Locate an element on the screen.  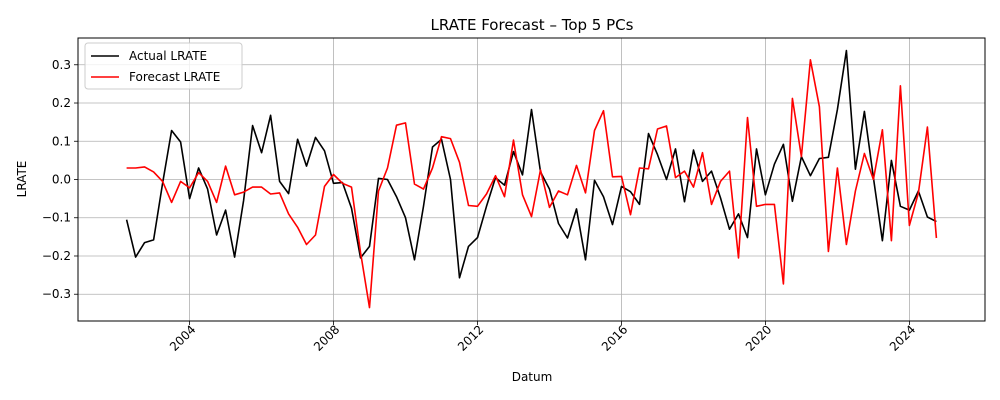
legend: Actual LRATE Forecast LRATE is located at coordinates (163, 66).